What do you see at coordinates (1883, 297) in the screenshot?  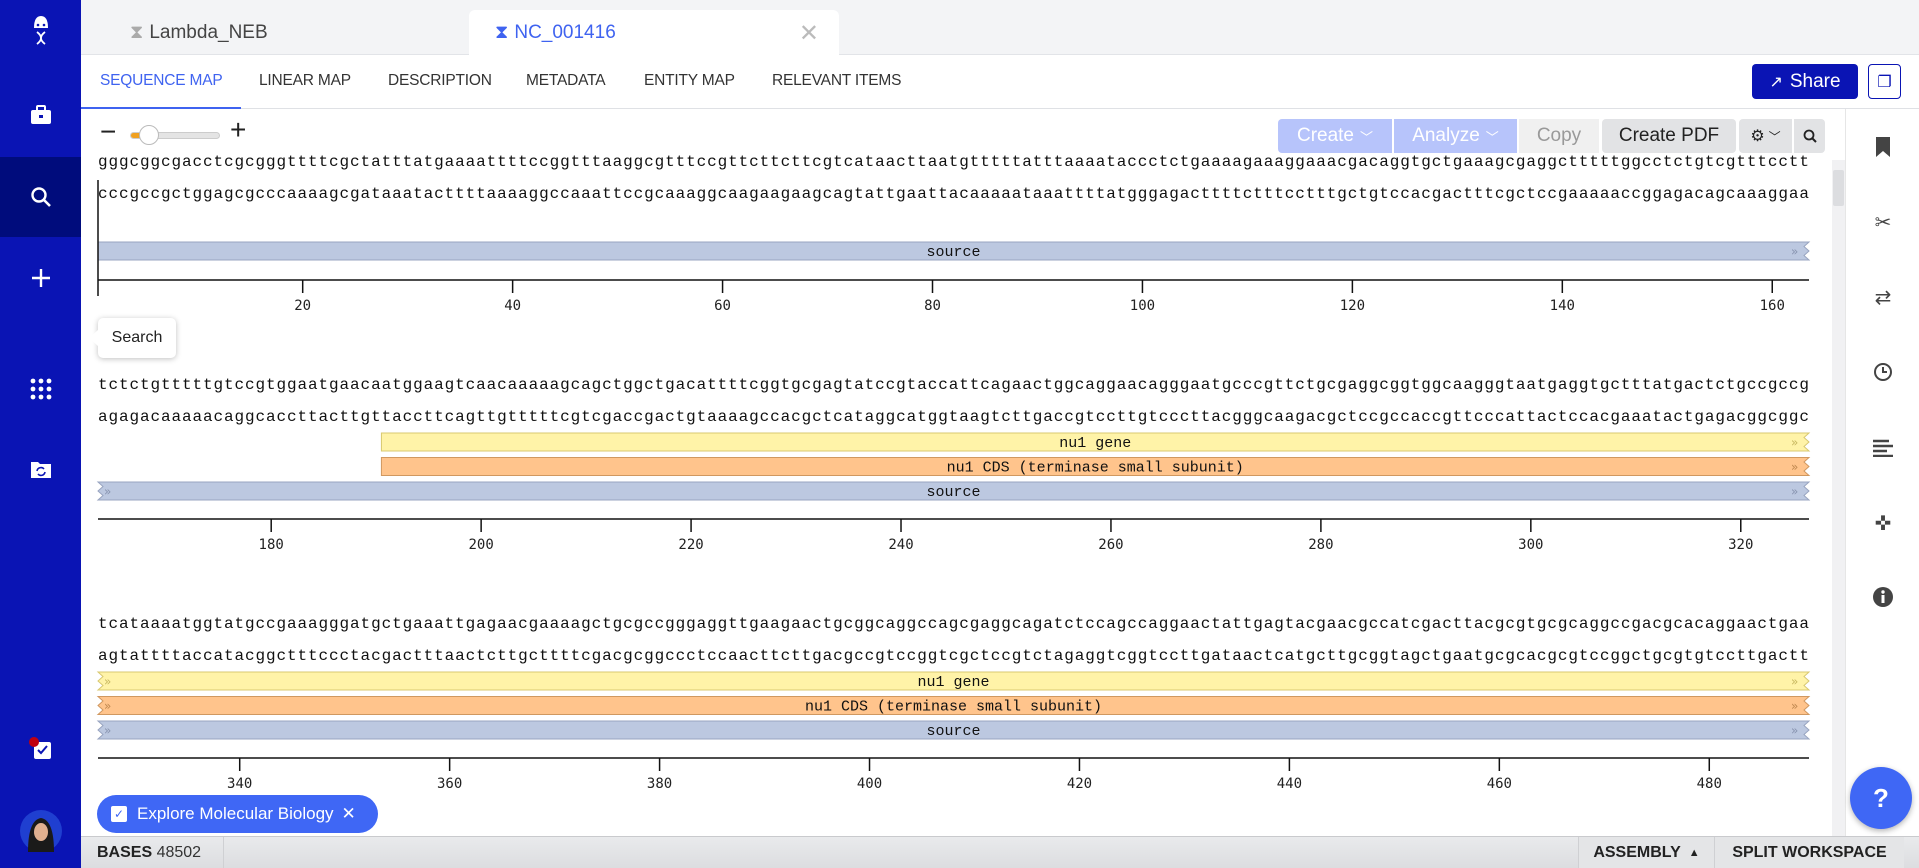 I see `swap-arrows-icon: ⇄` at bounding box center [1883, 297].